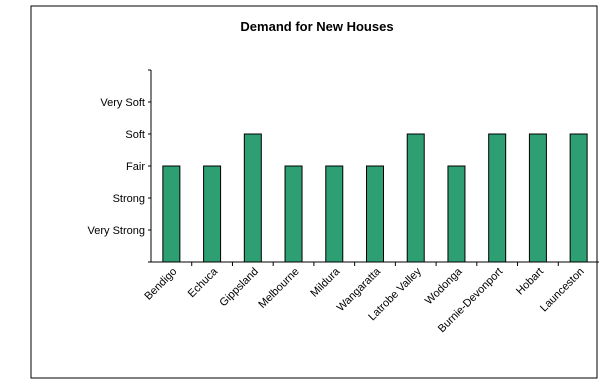 The image size is (599, 380). What do you see at coordinates (116, 231) in the screenshot?
I see `y-tick-label: Very Strong` at bounding box center [116, 231].